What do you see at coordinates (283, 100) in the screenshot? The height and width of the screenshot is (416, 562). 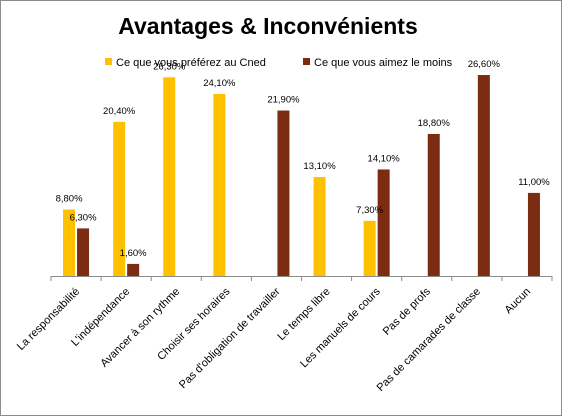 I see `data-label: 21,90%` at bounding box center [283, 100].